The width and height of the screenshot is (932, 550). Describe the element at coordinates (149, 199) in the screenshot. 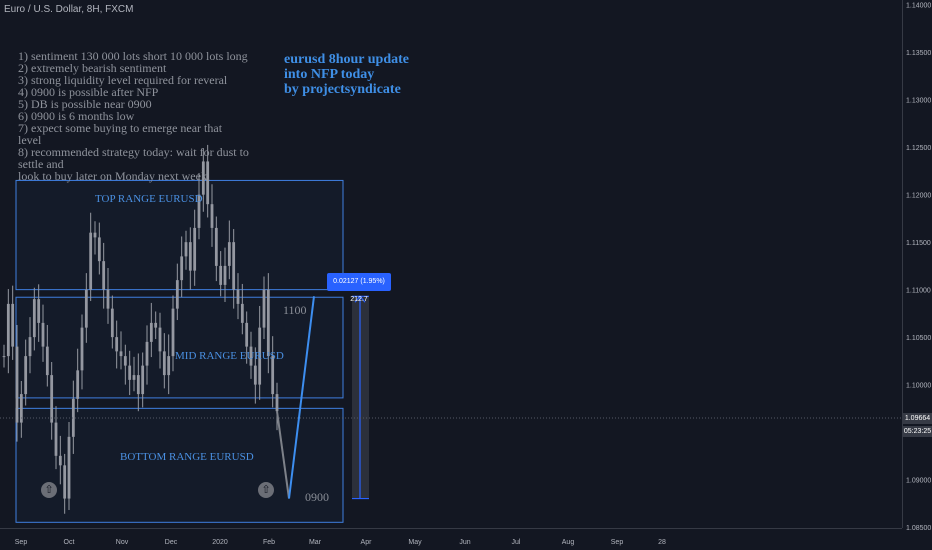

I see `top-range-label: TOP RANGE EURUSD` at that location.